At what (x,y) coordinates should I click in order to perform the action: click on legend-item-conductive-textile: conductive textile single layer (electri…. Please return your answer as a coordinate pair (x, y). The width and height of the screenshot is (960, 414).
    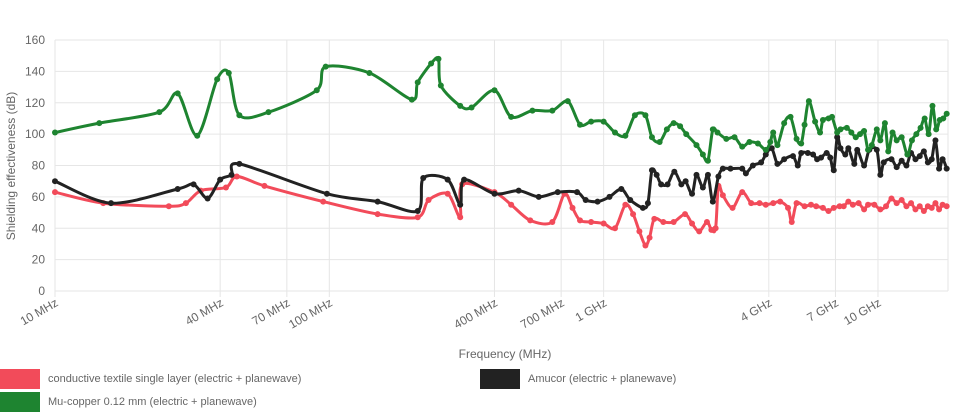
    Looking at the image, I should click on (150, 379).